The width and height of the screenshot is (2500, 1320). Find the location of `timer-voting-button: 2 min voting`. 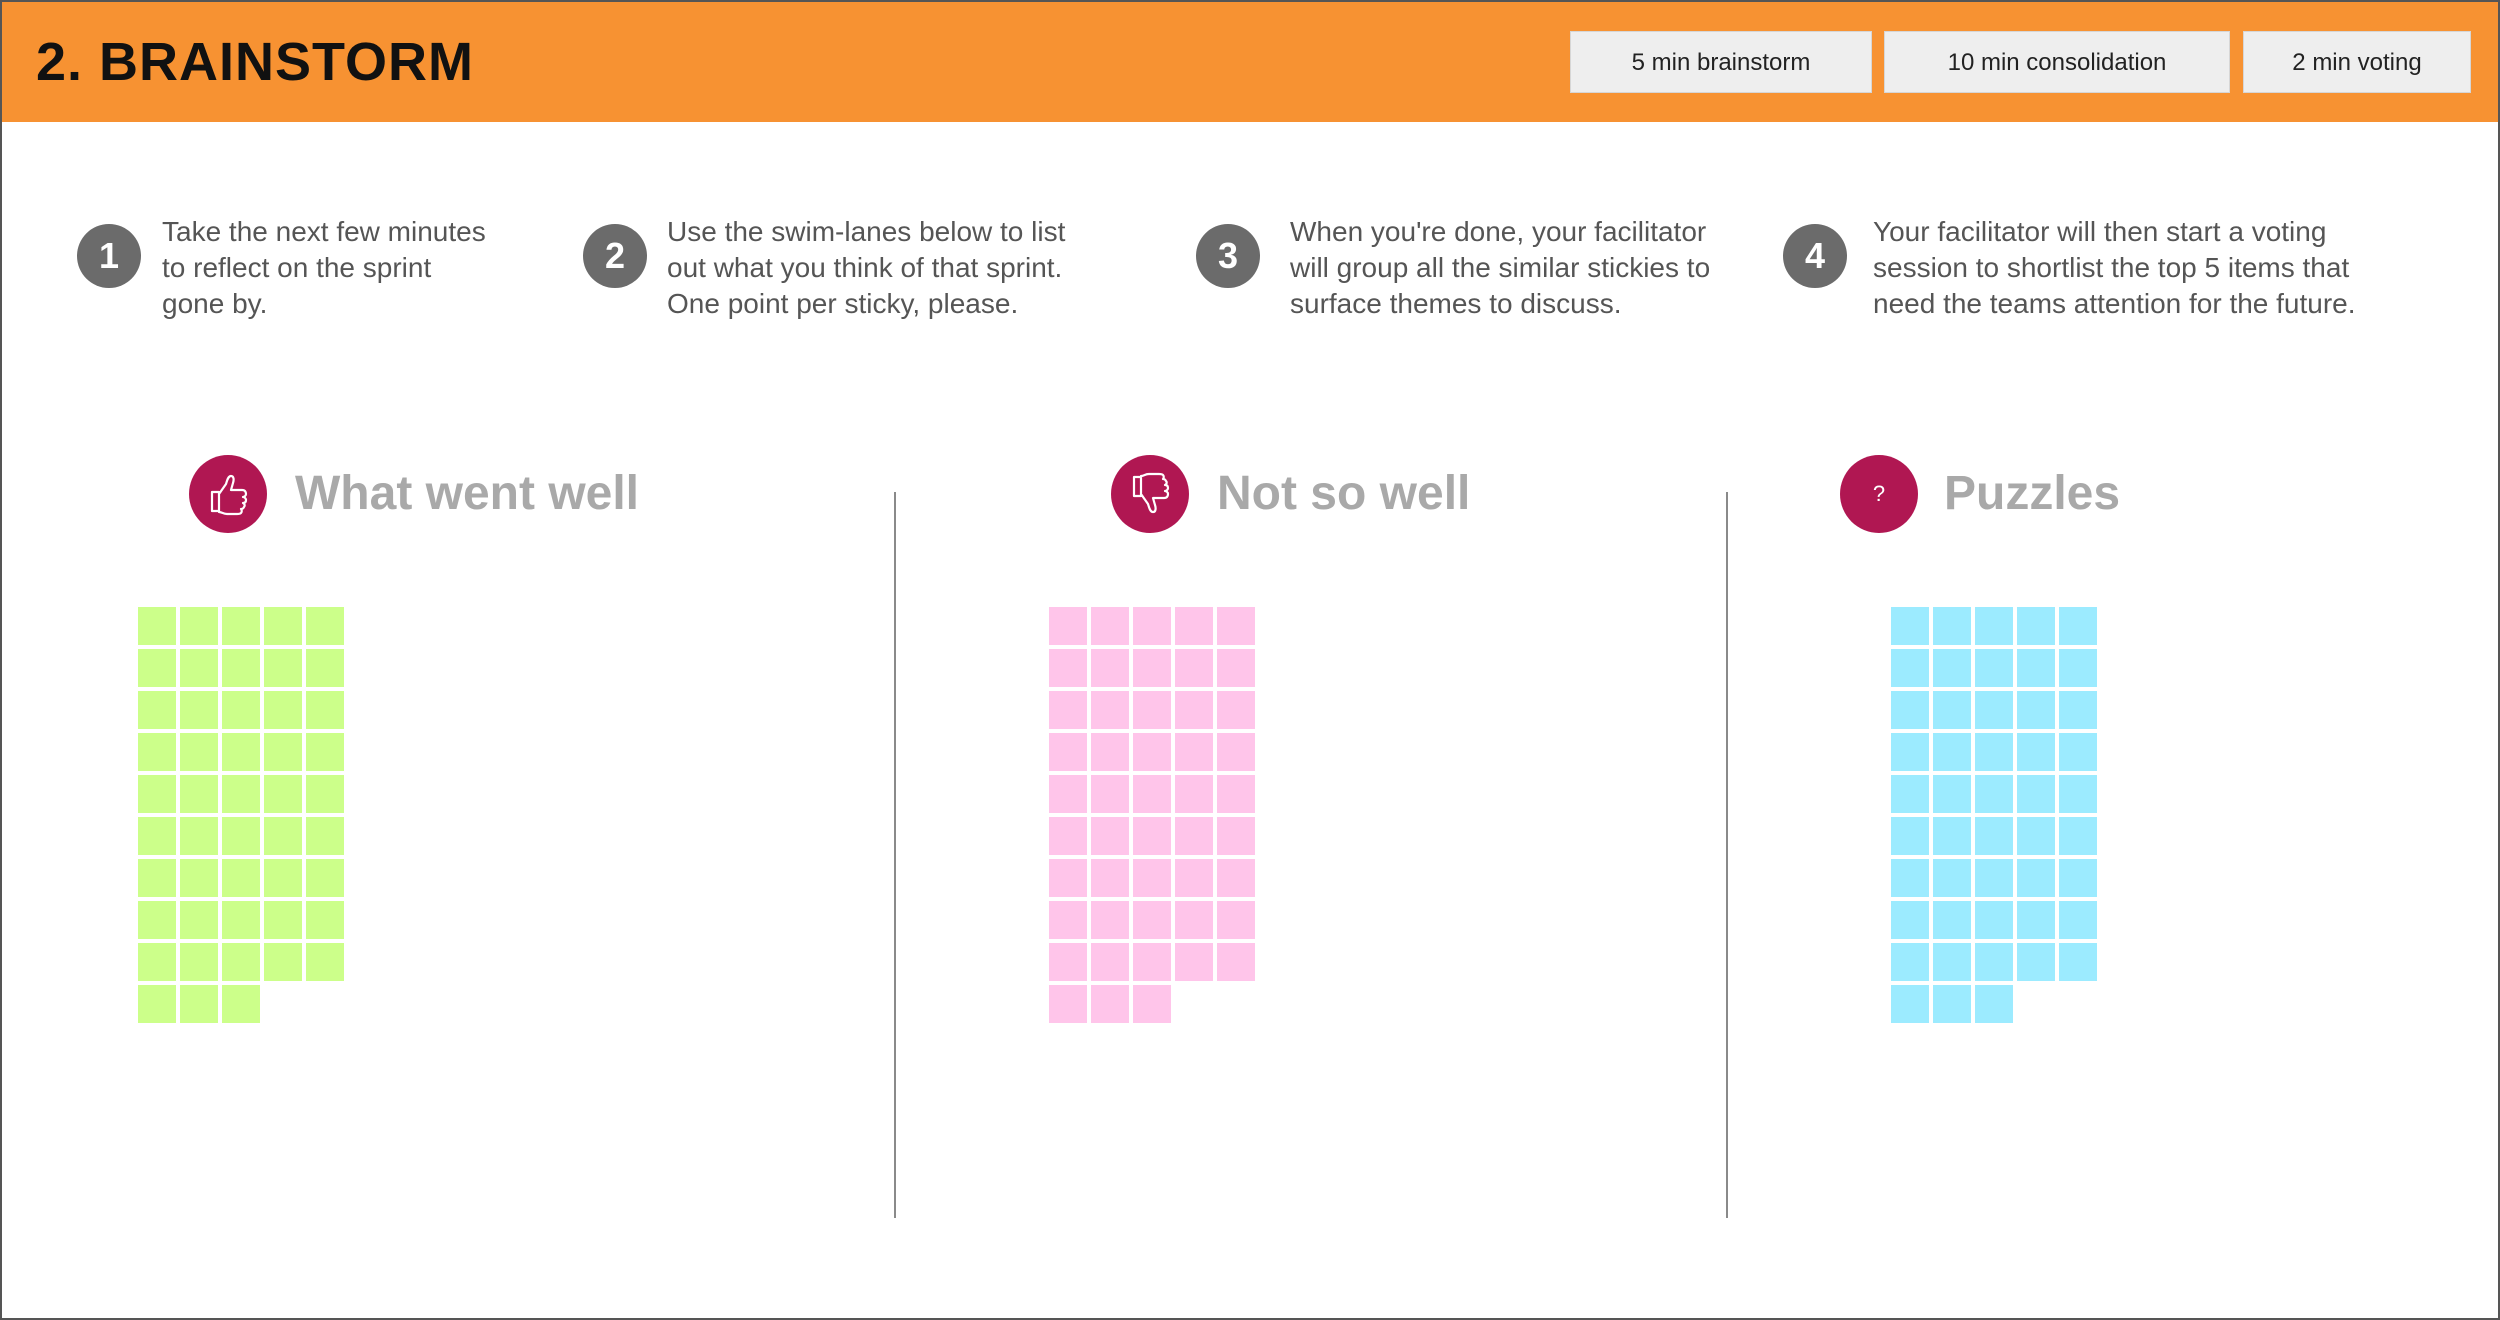

timer-voting-button: 2 min voting is located at coordinates (2357, 62).